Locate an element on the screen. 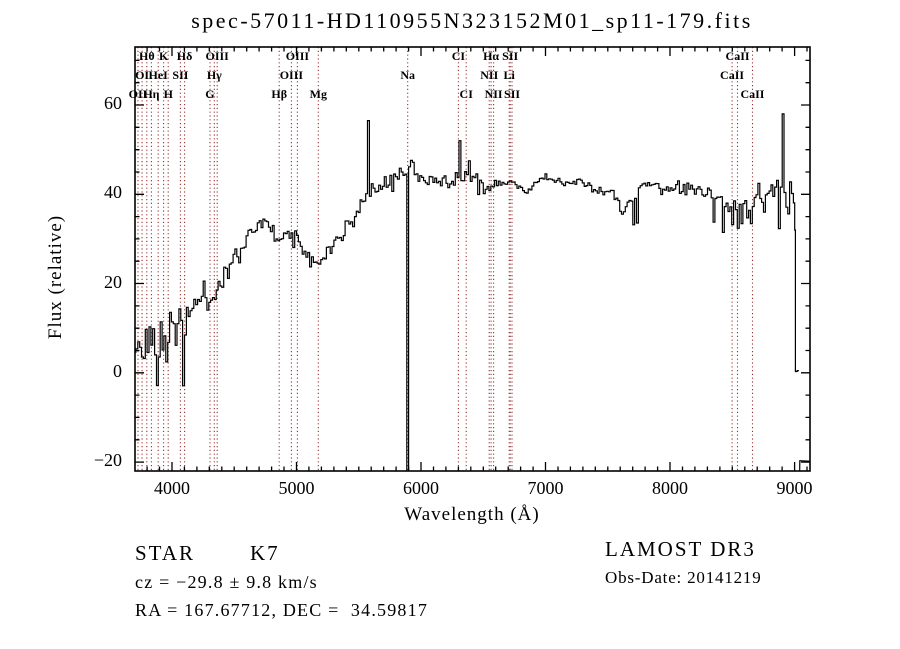  spectral-line-label: Li is located at coordinates (509, 75).